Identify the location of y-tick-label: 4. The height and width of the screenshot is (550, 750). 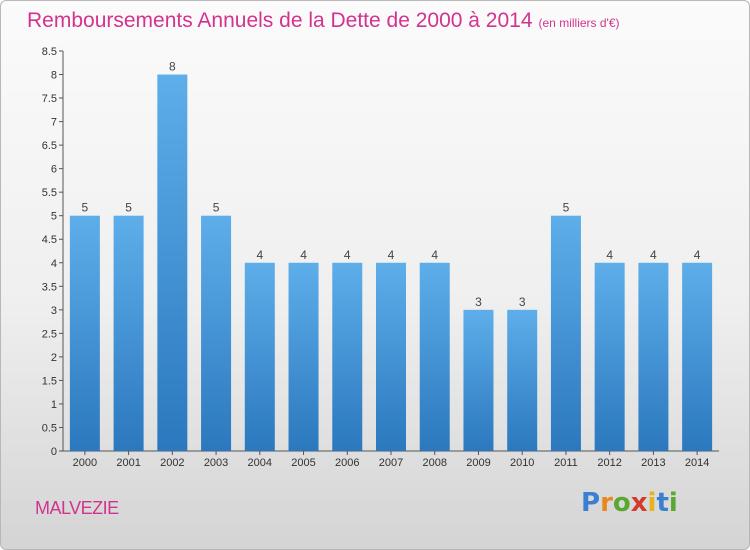
(54, 264).